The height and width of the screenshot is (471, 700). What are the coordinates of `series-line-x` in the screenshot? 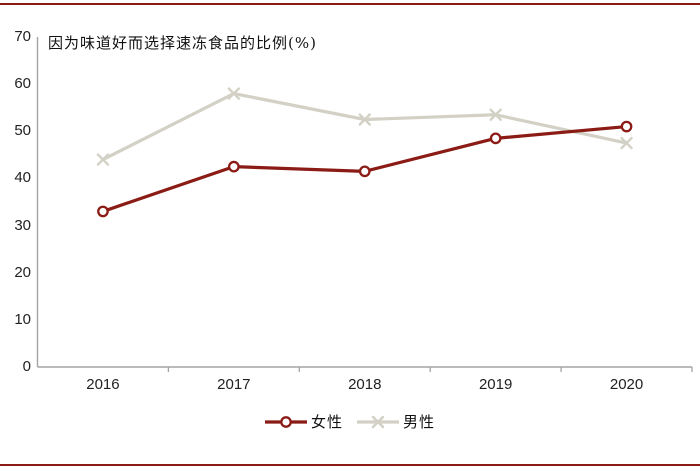 It's located at (365, 126).